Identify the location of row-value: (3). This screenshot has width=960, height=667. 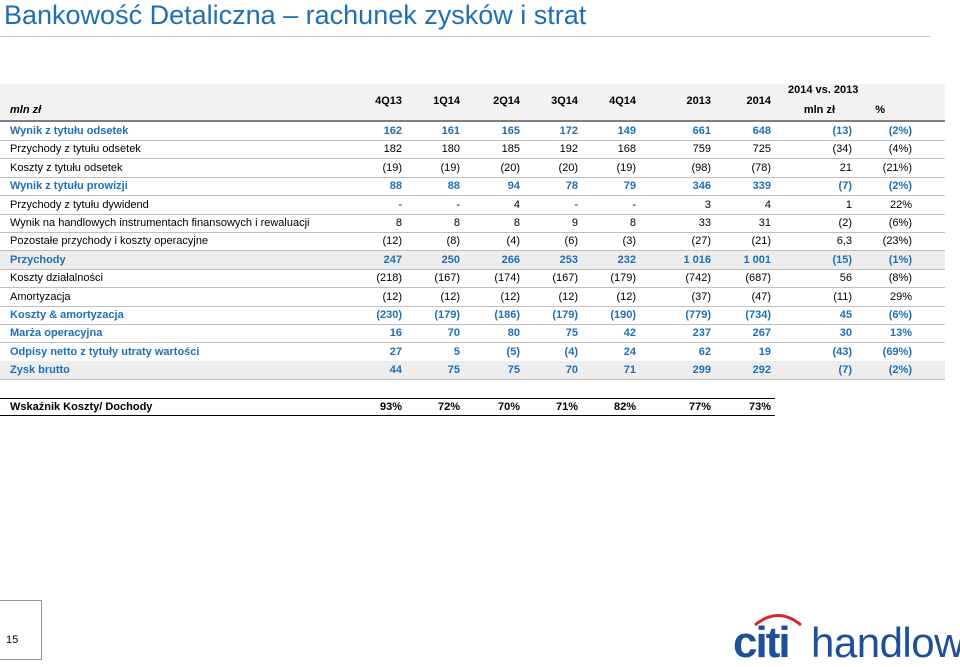
(629, 241).